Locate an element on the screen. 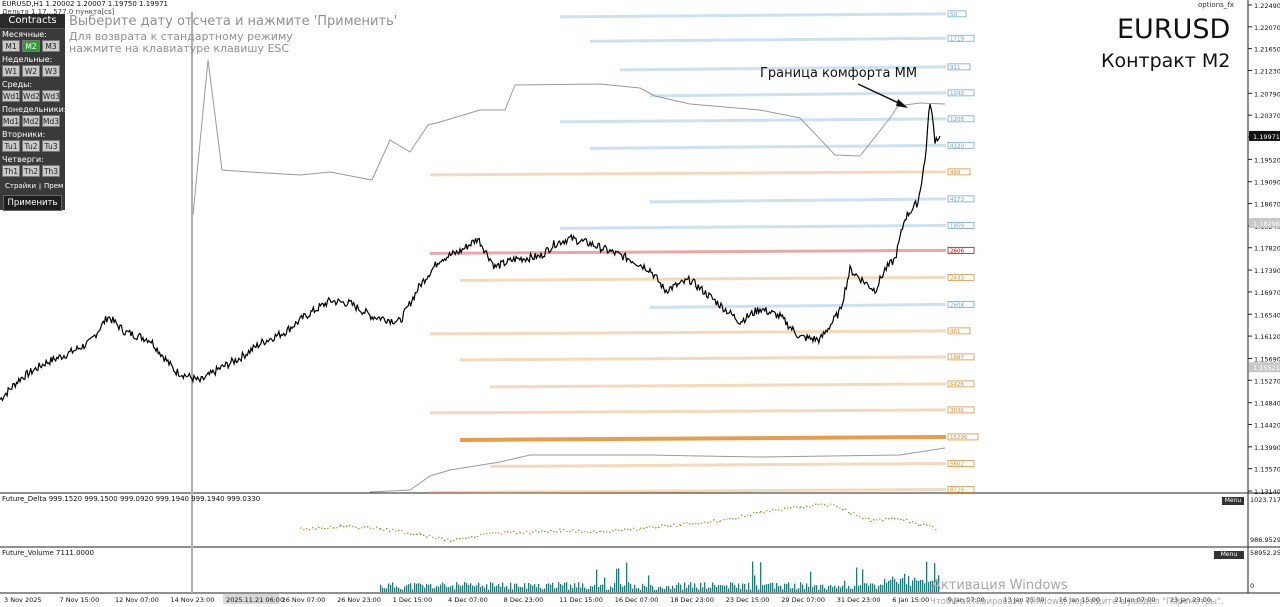 The height and width of the screenshot is (607, 1280). contract-button-md2: Md2 is located at coordinates (31, 121).